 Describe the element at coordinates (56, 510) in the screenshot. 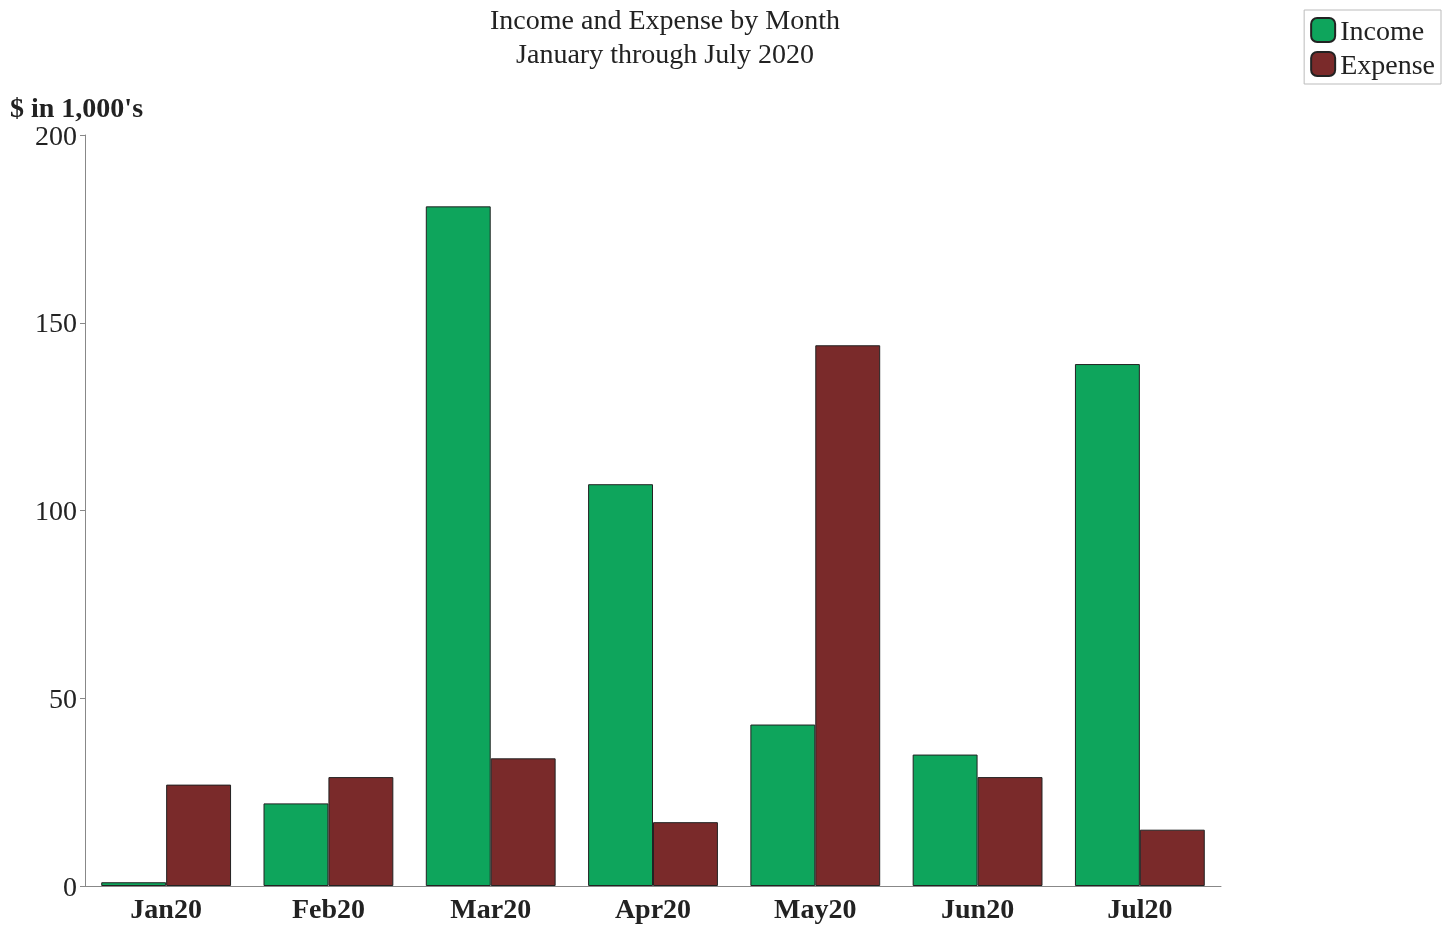

I see `y-tick-label: 100` at that location.